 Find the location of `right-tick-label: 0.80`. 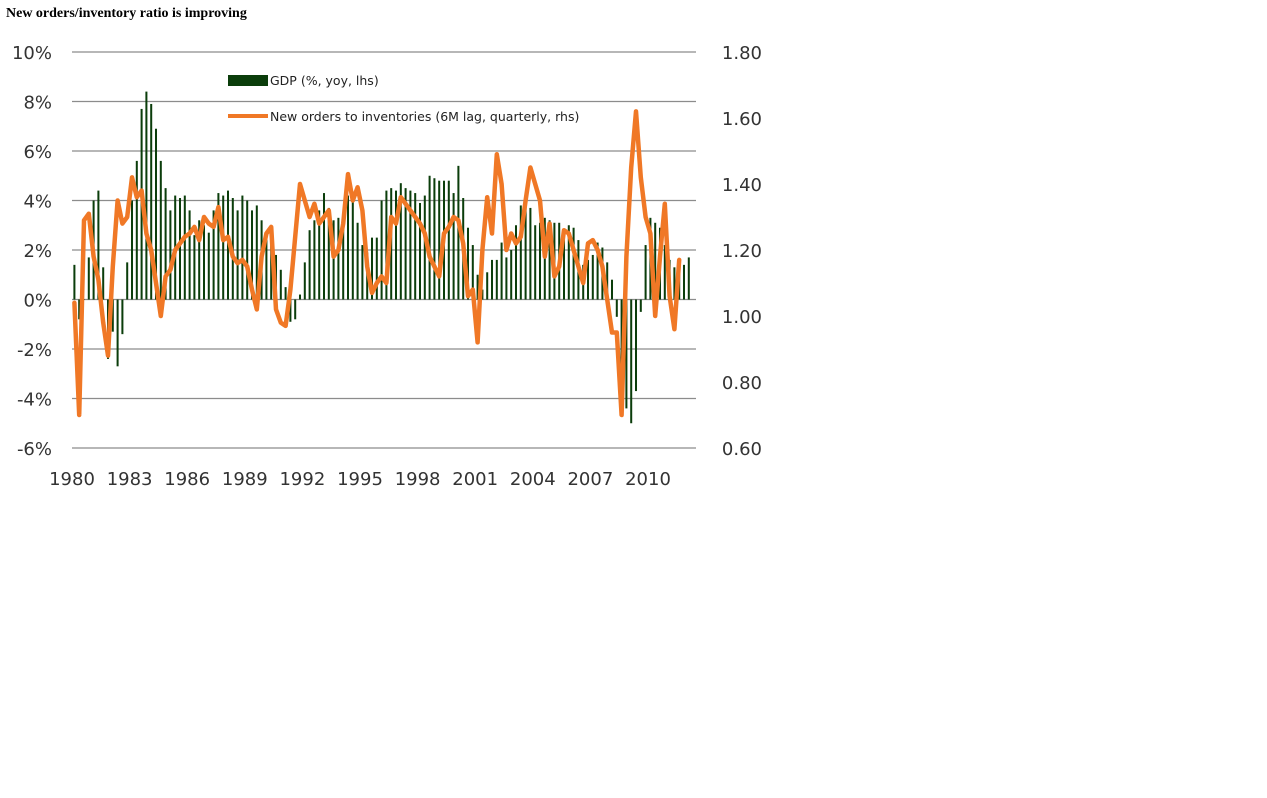

right-tick-label: 0.80 is located at coordinates (742, 383).